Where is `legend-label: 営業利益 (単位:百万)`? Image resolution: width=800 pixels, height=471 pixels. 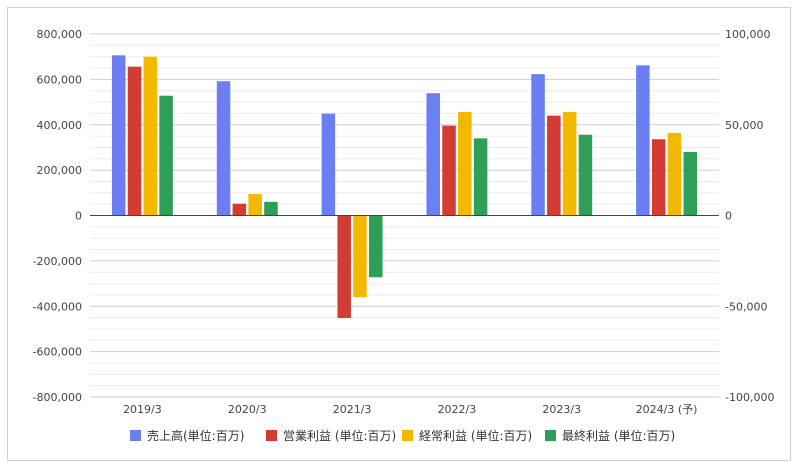
legend-label: 営業利益 (単位:百万) is located at coordinates (339, 435).